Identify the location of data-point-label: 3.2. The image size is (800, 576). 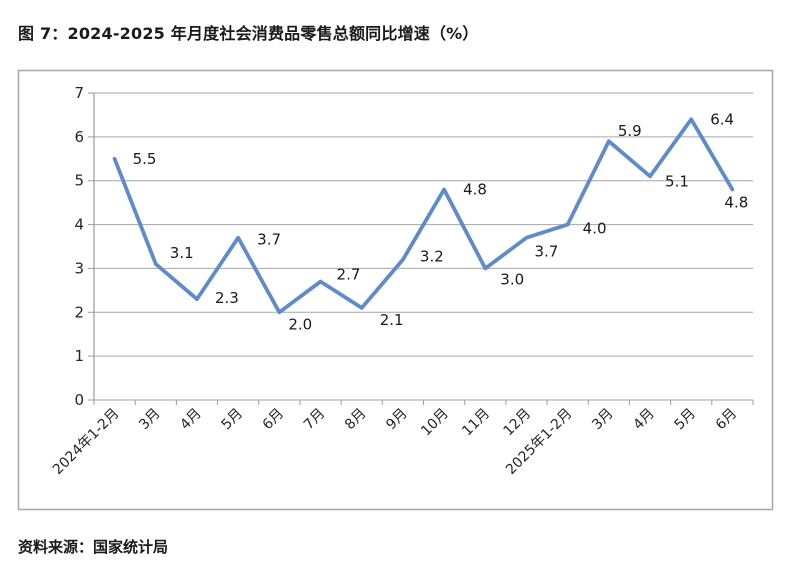
(432, 257).